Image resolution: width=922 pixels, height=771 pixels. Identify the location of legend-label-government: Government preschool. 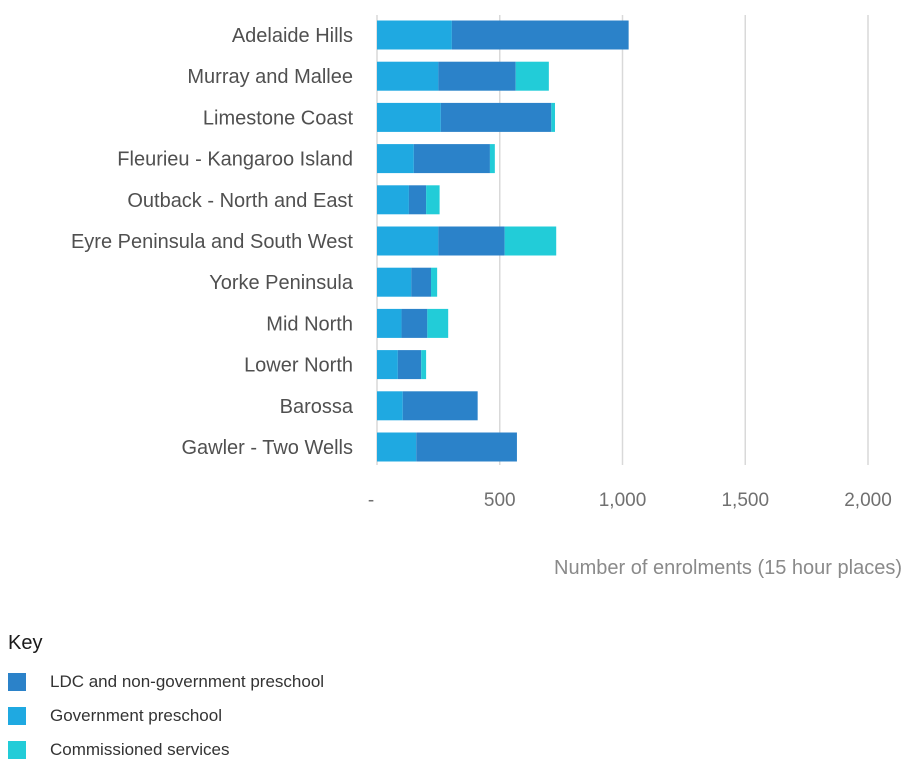
(136, 715).